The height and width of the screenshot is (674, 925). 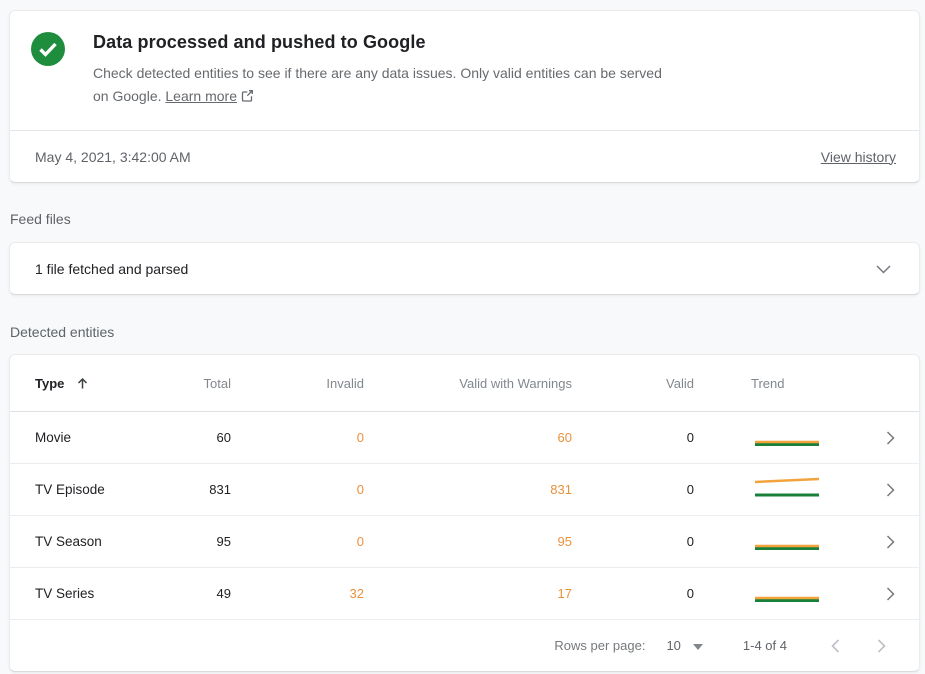 What do you see at coordinates (464, 268) in the screenshot?
I see `feed-files-expander: 1 file fetched and parsed` at bounding box center [464, 268].